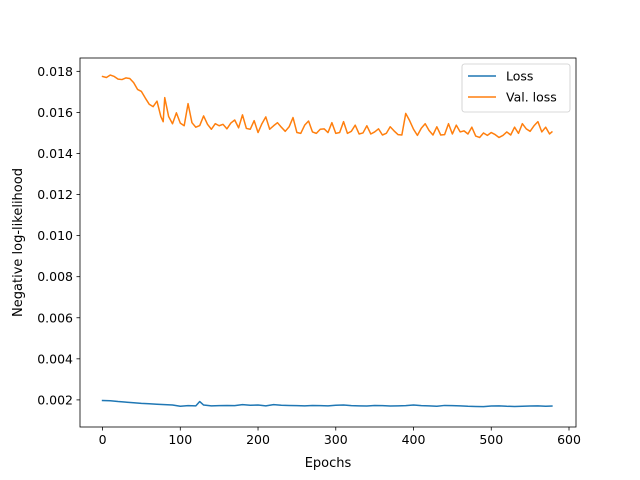 The width and height of the screenshot is (640, 480). I want to click on y-tick-label: 0.012, so click(55, 194).